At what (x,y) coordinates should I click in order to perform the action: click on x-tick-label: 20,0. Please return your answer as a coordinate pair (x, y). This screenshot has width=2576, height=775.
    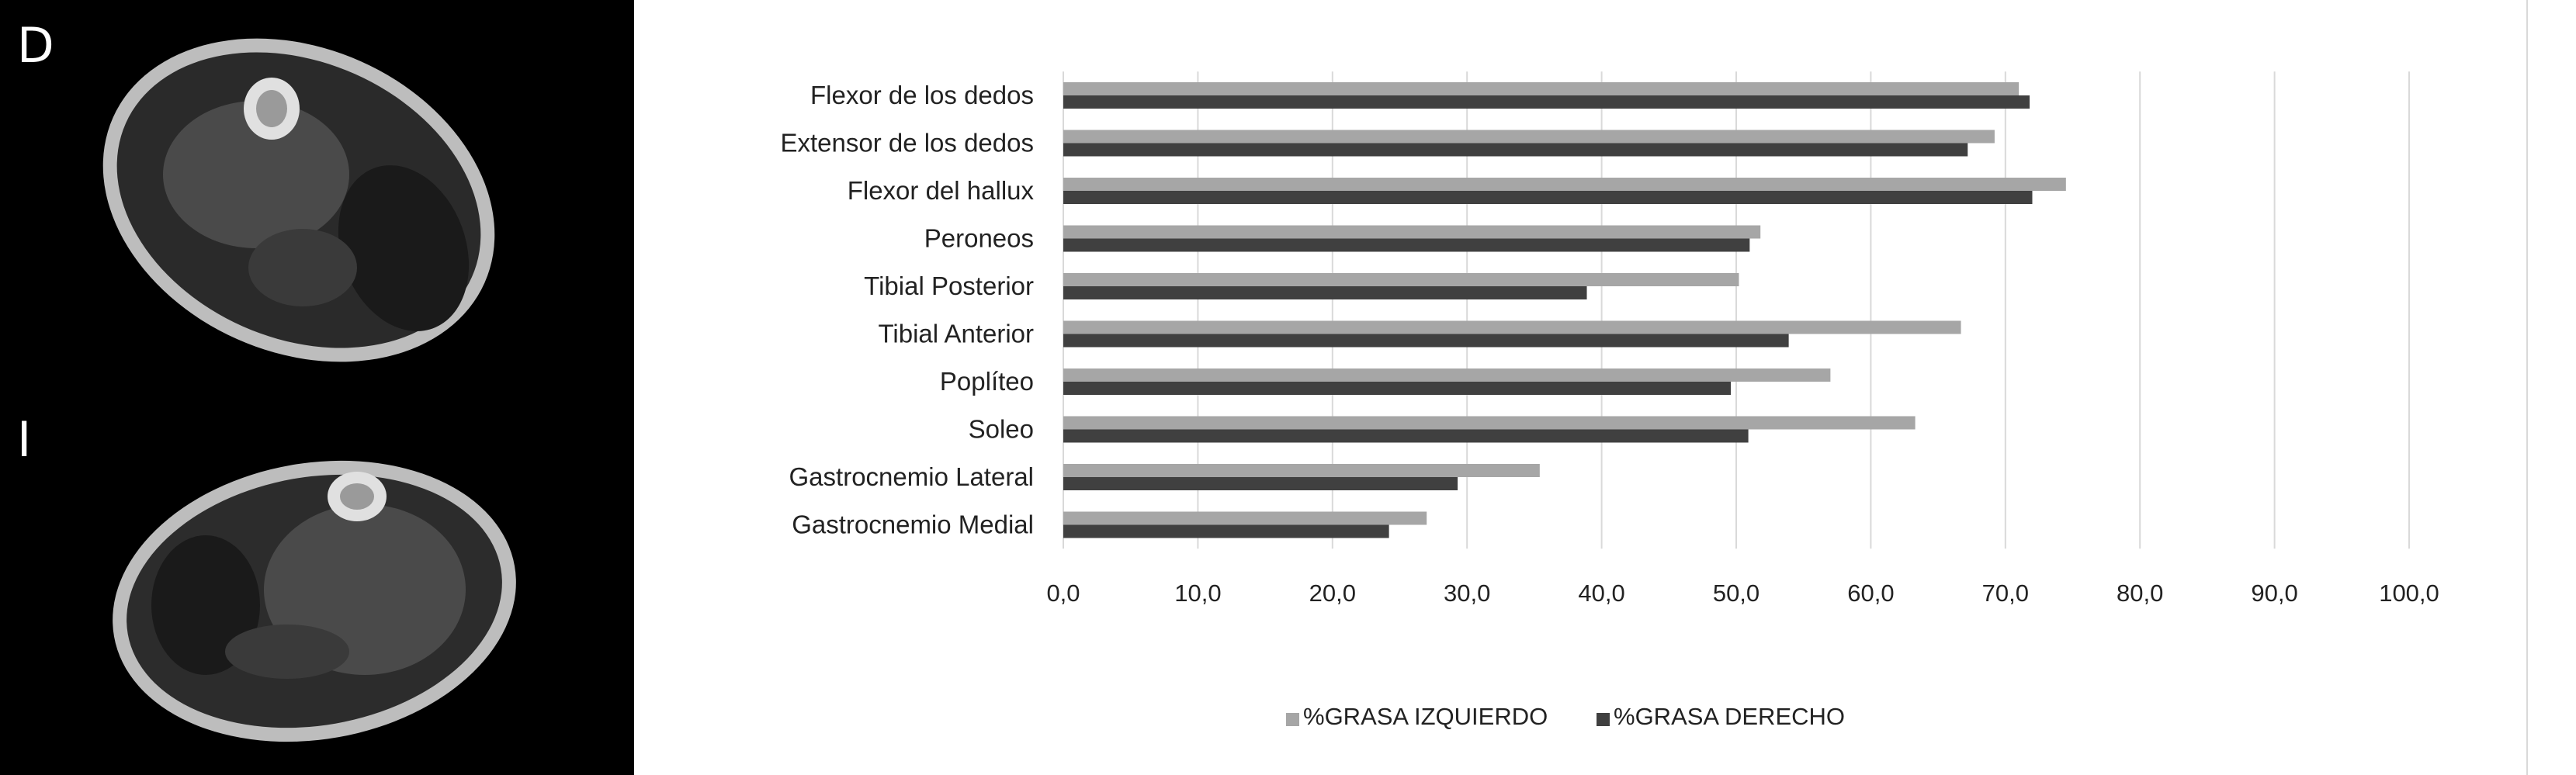
    Looking at the image, I should click on (1332, 593).